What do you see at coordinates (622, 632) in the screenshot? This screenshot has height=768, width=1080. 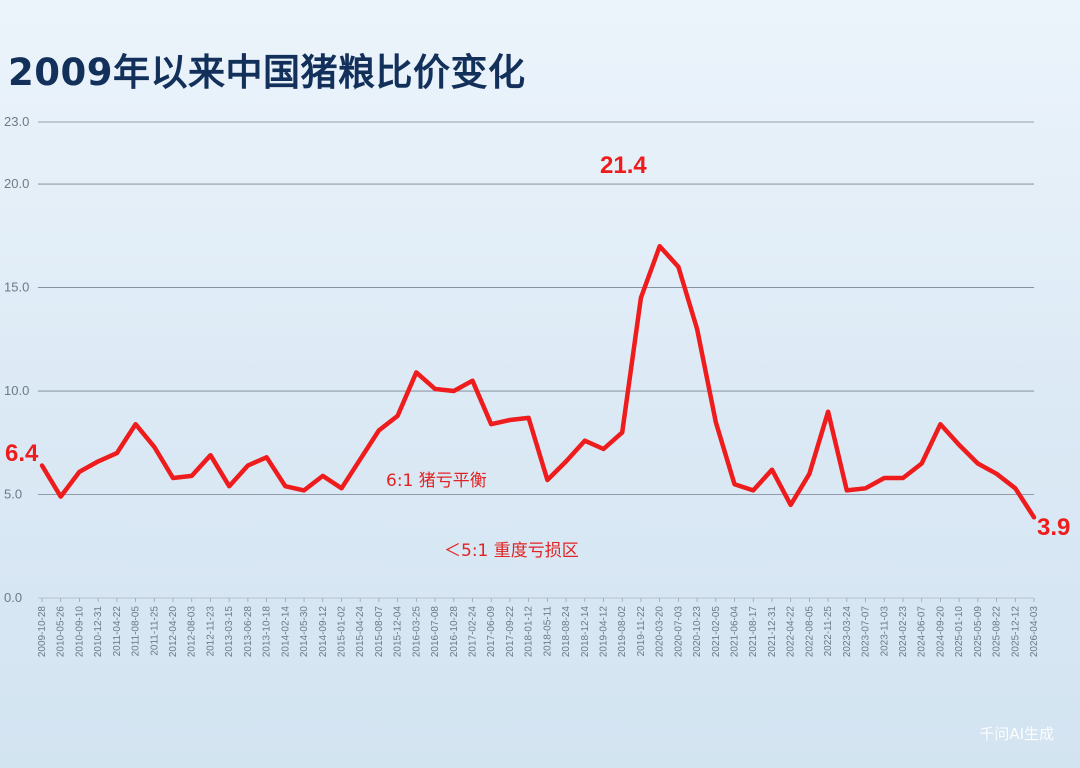 I see `x-tick-label: 2019-08-02` at bounding box center [622, 632].